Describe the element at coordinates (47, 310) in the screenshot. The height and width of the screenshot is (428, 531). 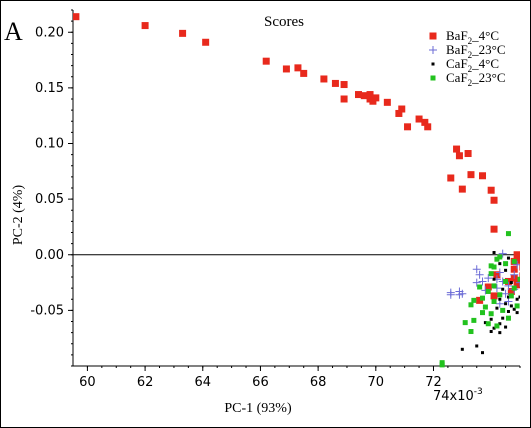
I see `y-tick-label: -0.05` at that location.